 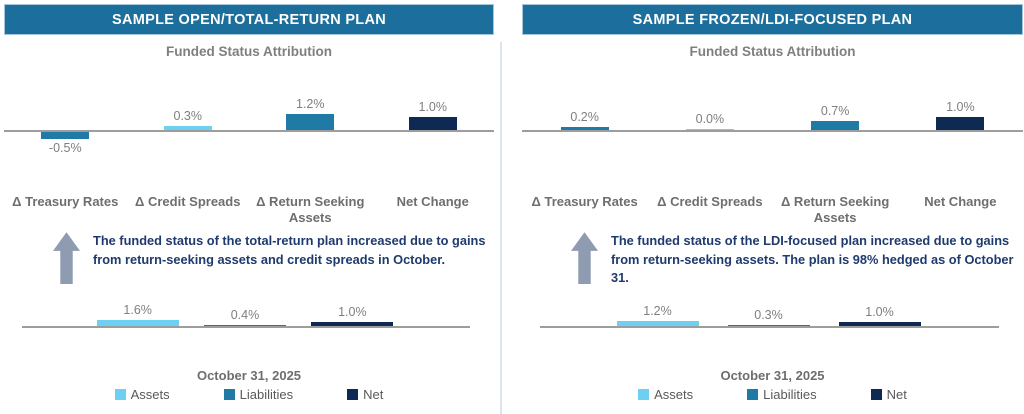 I want to click on monthly-change-chart: 1.6% 0.4% 1.0%, so click(x=249, y=315).